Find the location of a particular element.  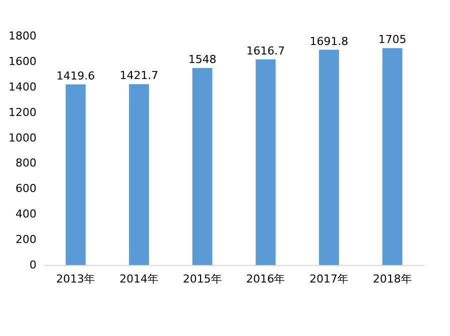

y-tick-label: 800 is located at coordinates (26, 163).